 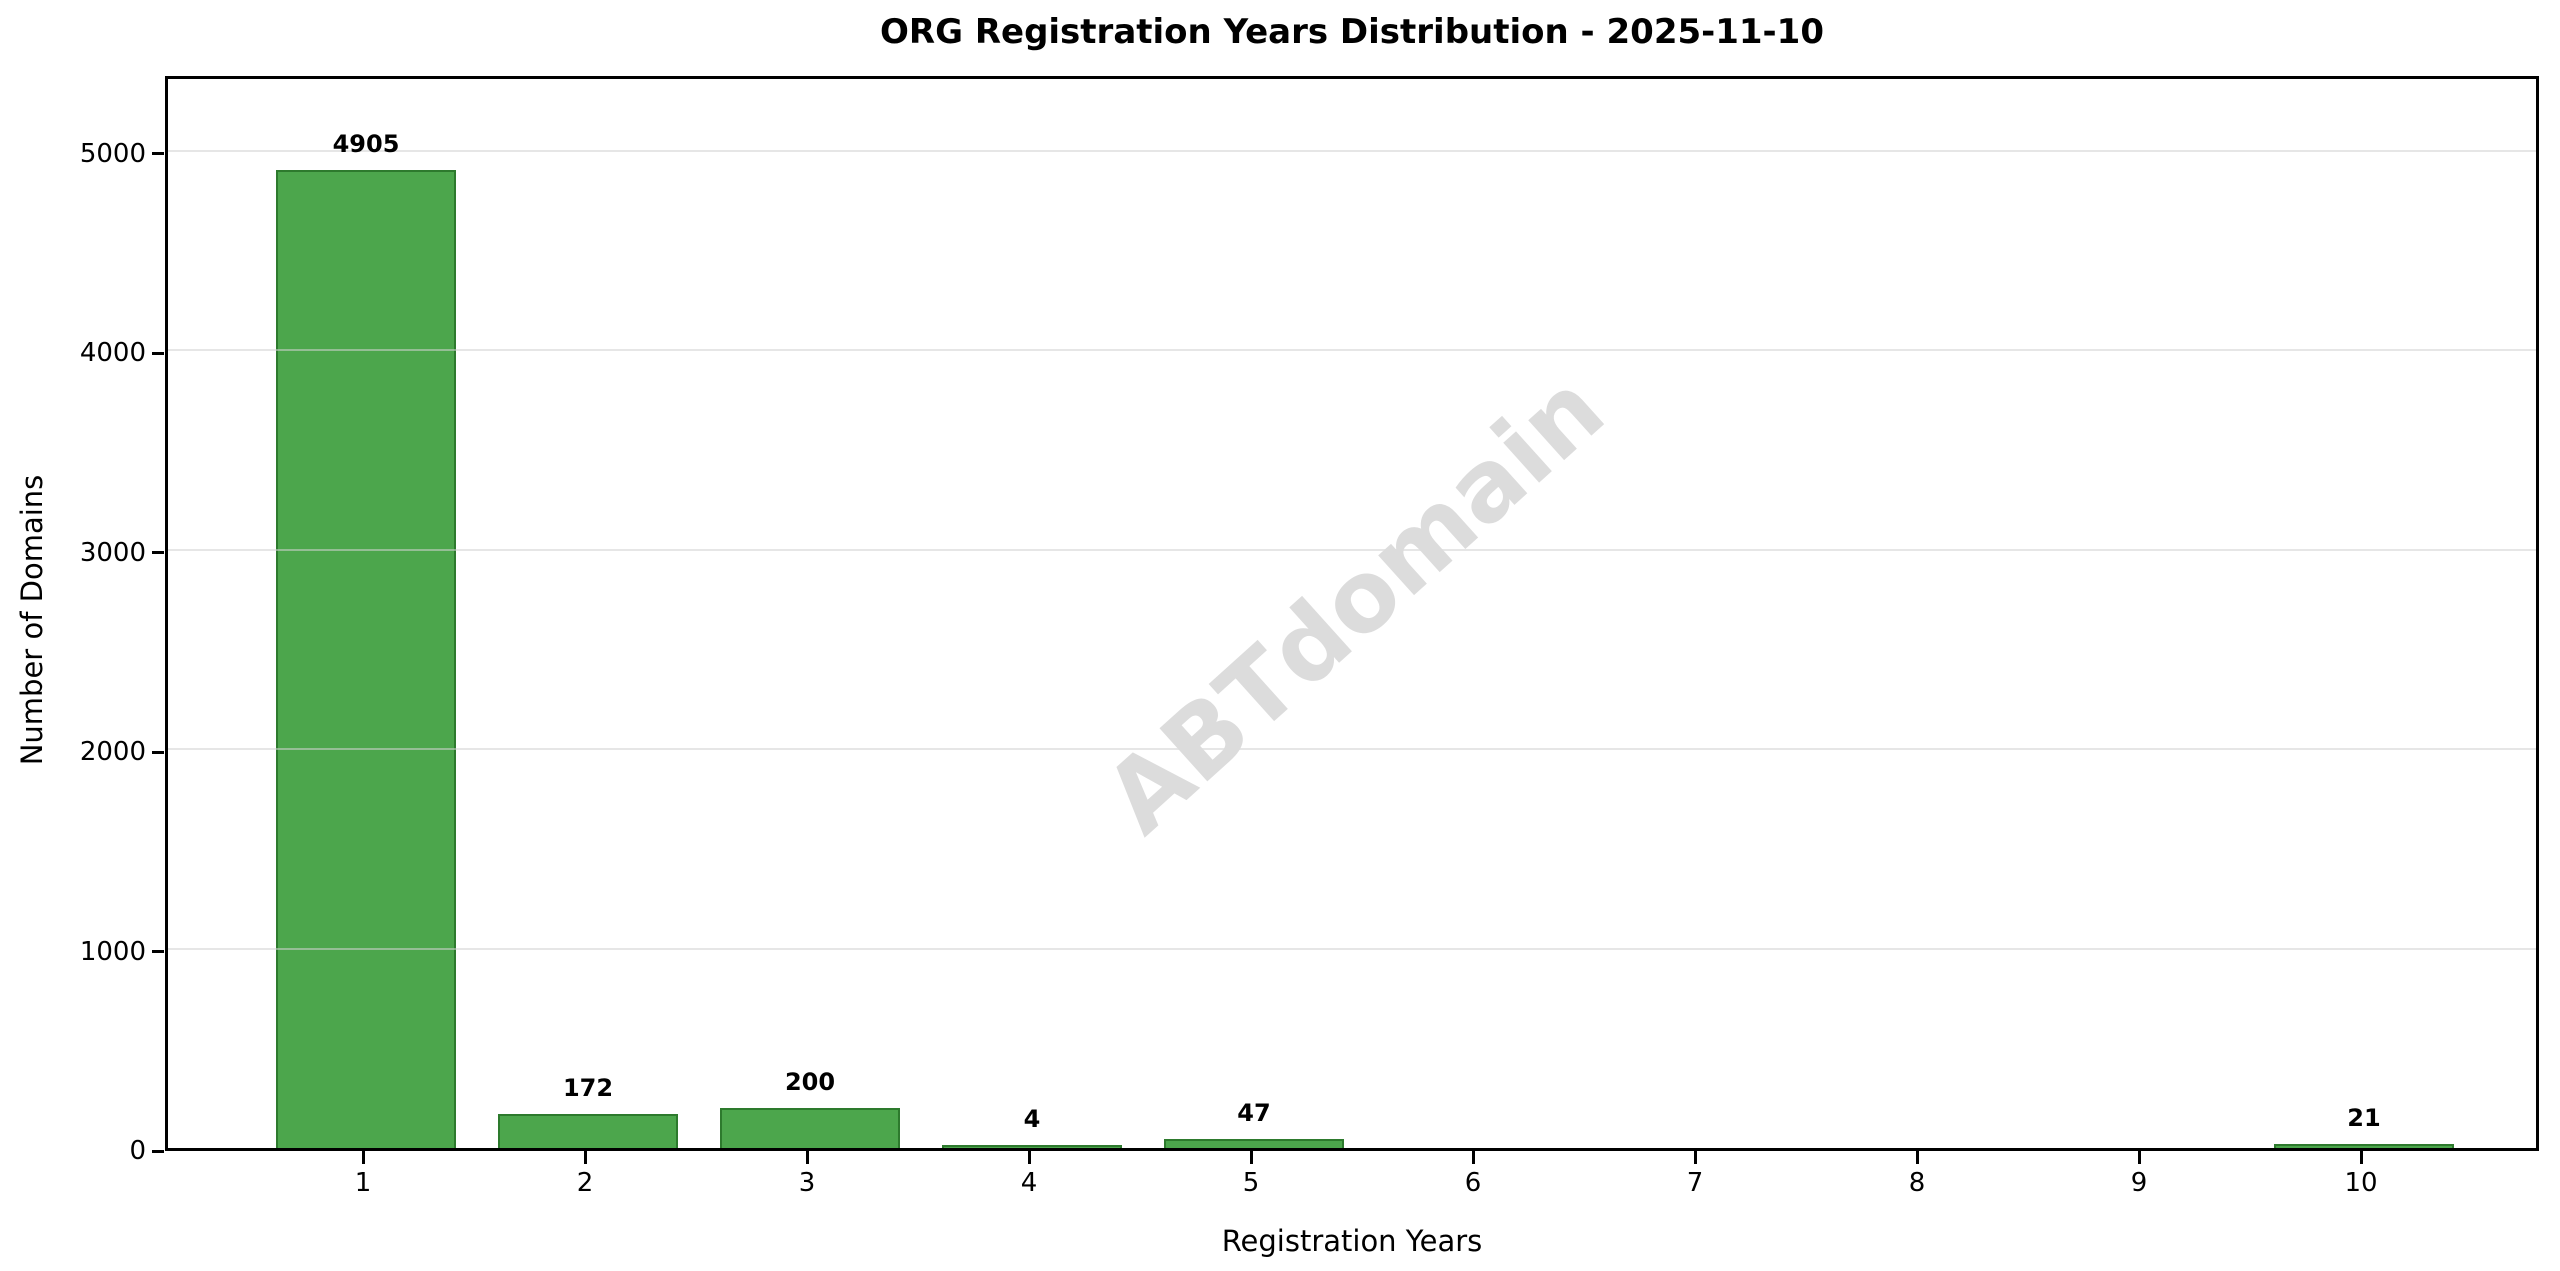 What do you see at coordinates (1473, 1183) in the screenshot?
I see `x-tick-label-6: 6` at bounding box center [1473, 1183].